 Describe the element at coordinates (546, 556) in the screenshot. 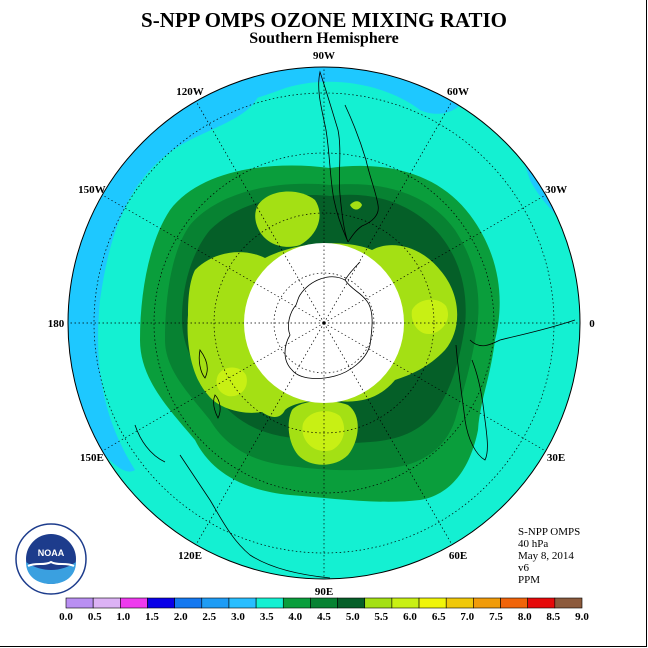

I see `date-label: May 8, 2014` at that location.